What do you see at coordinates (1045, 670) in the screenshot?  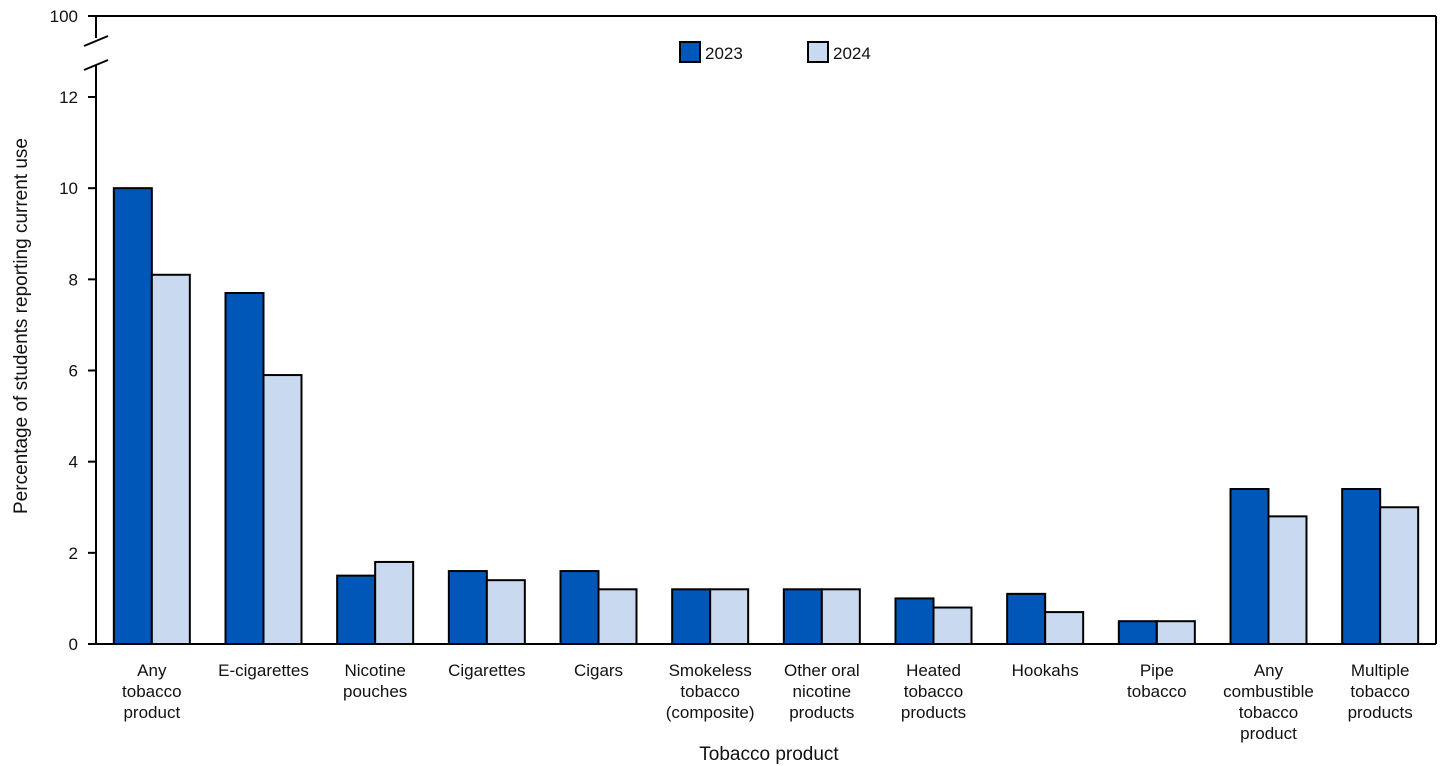 I see `x-tick-label: Hookahs` at bounding box center [1045, 670].